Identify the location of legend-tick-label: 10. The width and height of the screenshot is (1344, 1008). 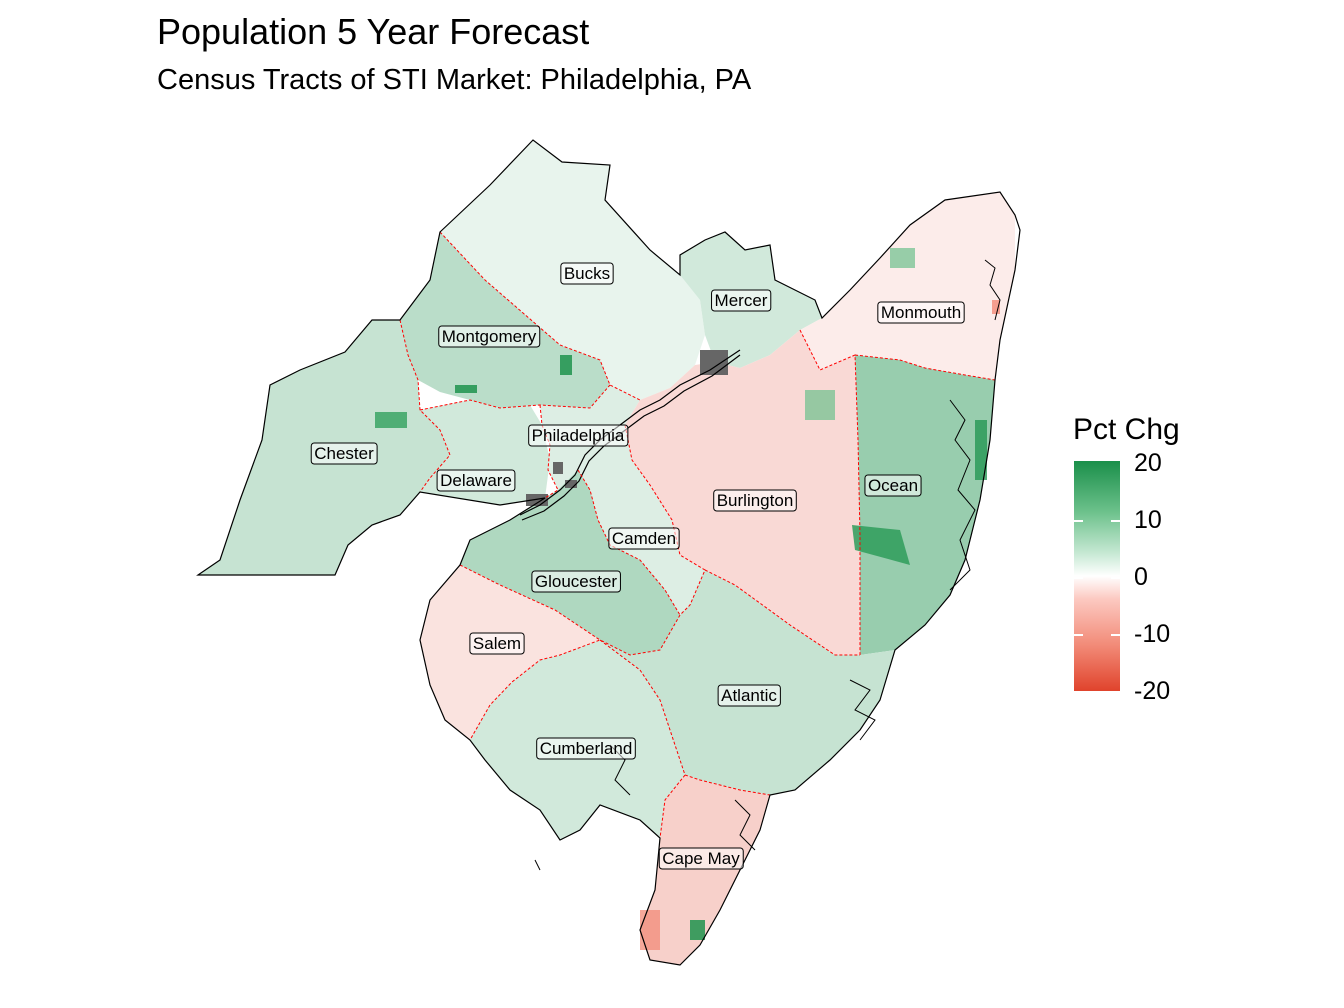
(1148, 520).